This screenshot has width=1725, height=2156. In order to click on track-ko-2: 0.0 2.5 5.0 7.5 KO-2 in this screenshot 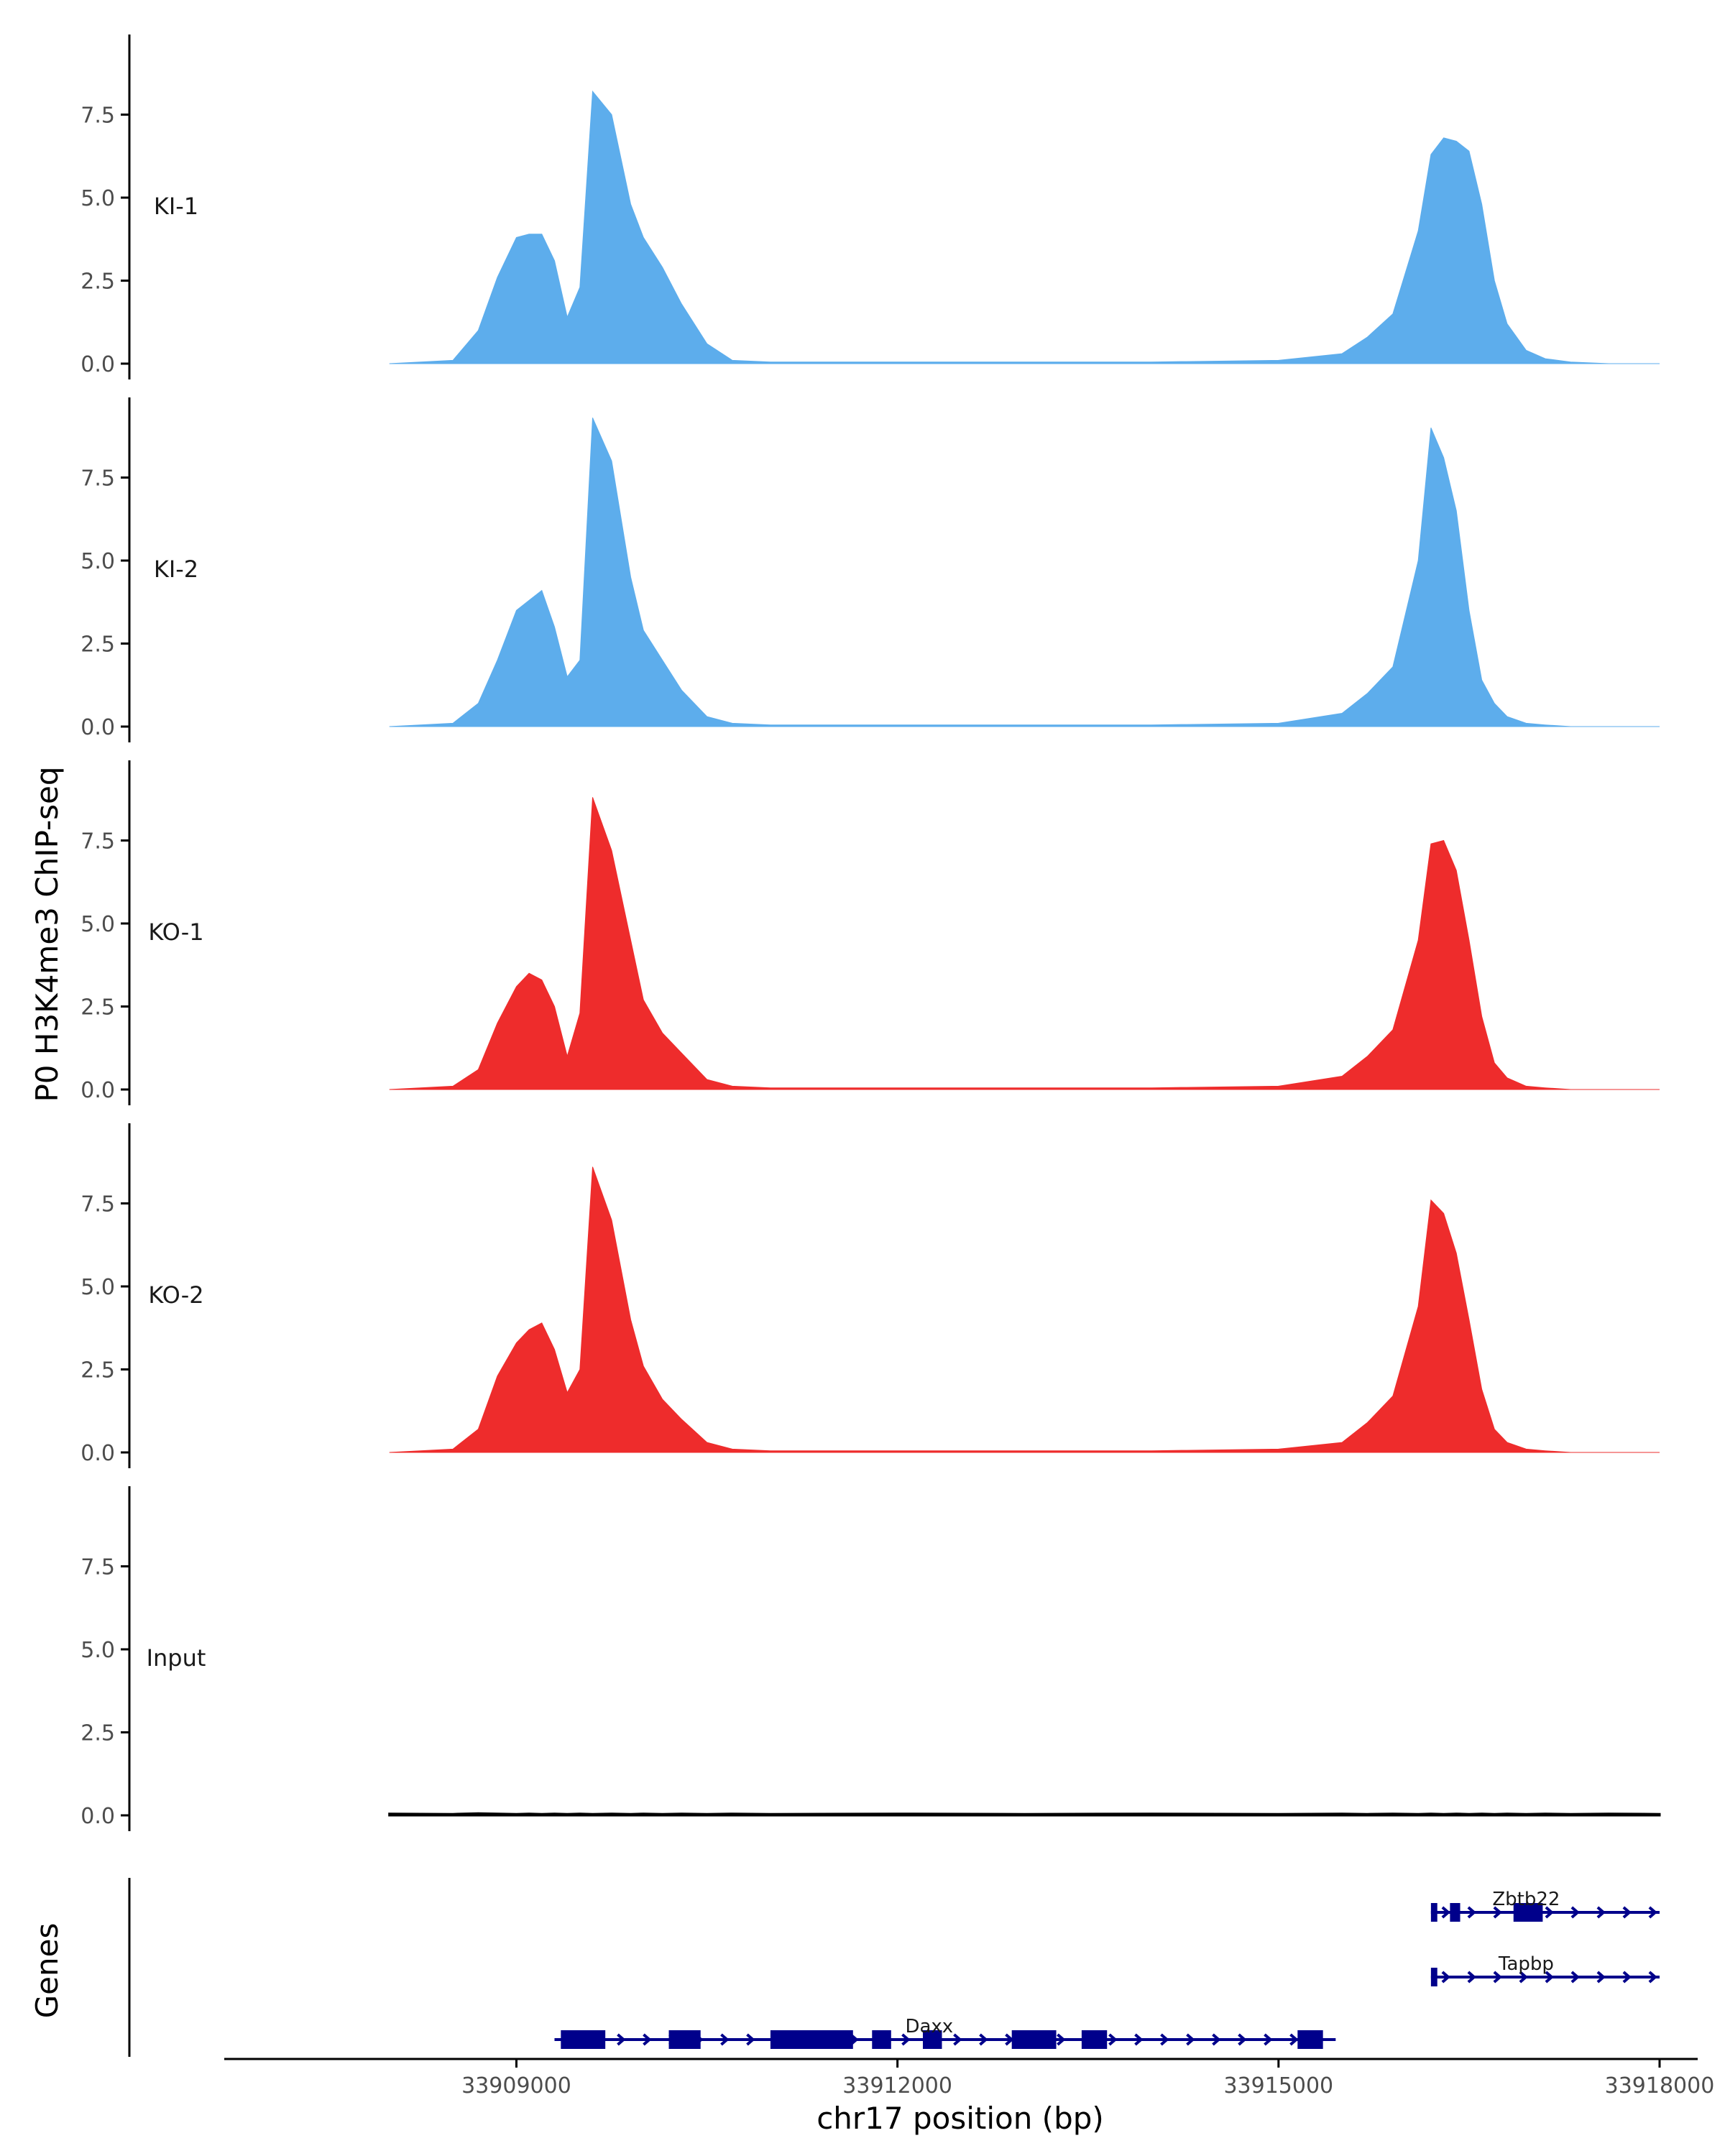, I will do `click(870, 1296)`.